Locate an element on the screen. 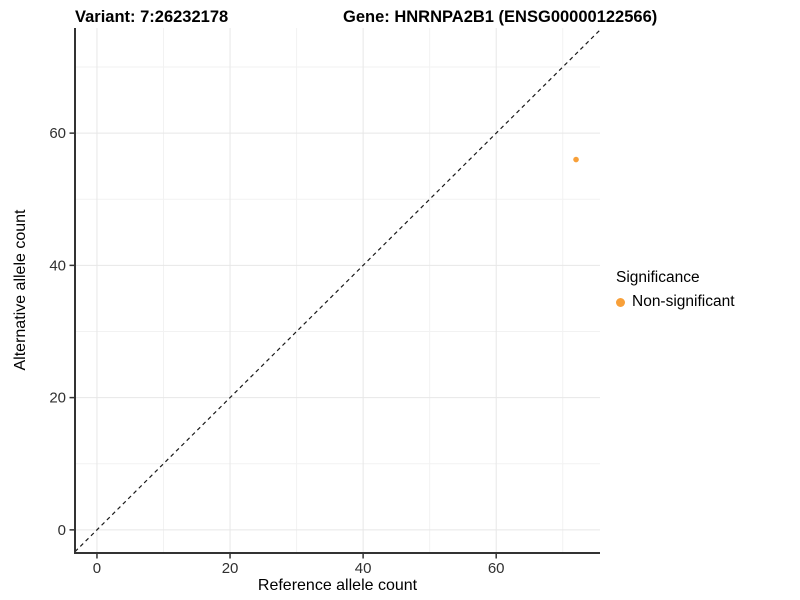 This screenshot has width=800, height=600. x-tick-label: 20 is located at coordinates (230, 568).